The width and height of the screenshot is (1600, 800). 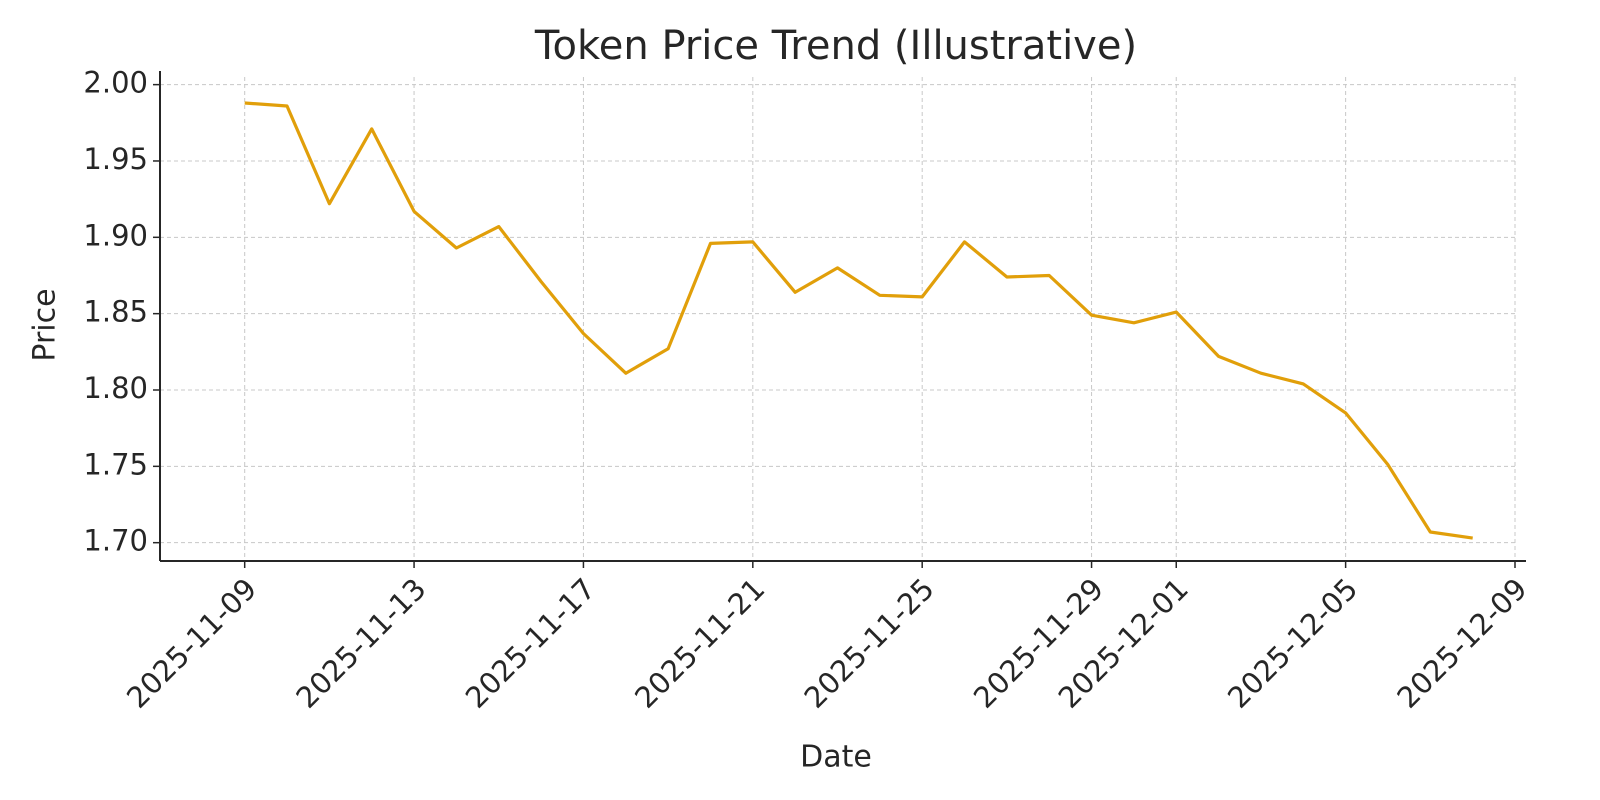 I want to click on x-tick-label: 2025-12-09, so click(x=1461, y=643).